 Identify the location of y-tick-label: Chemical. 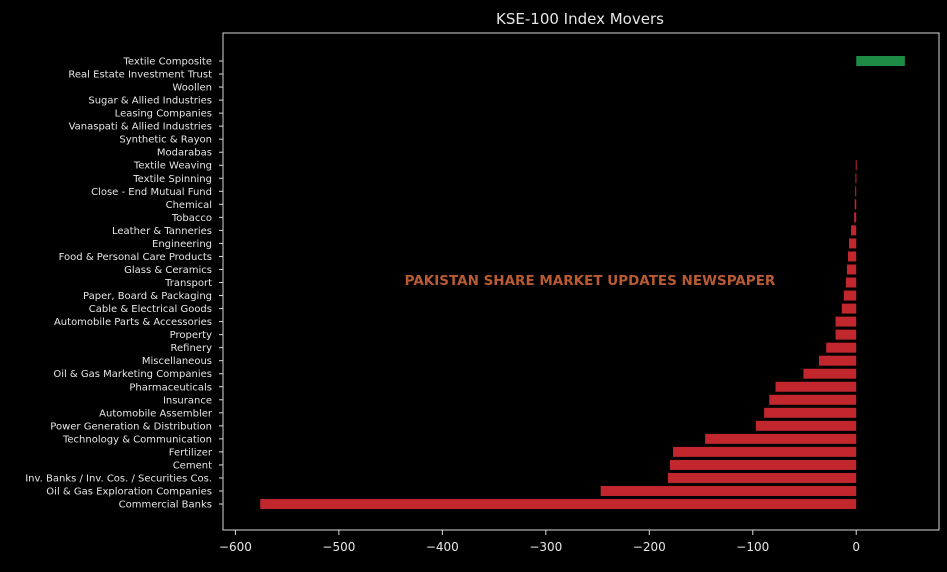
(189, 205).